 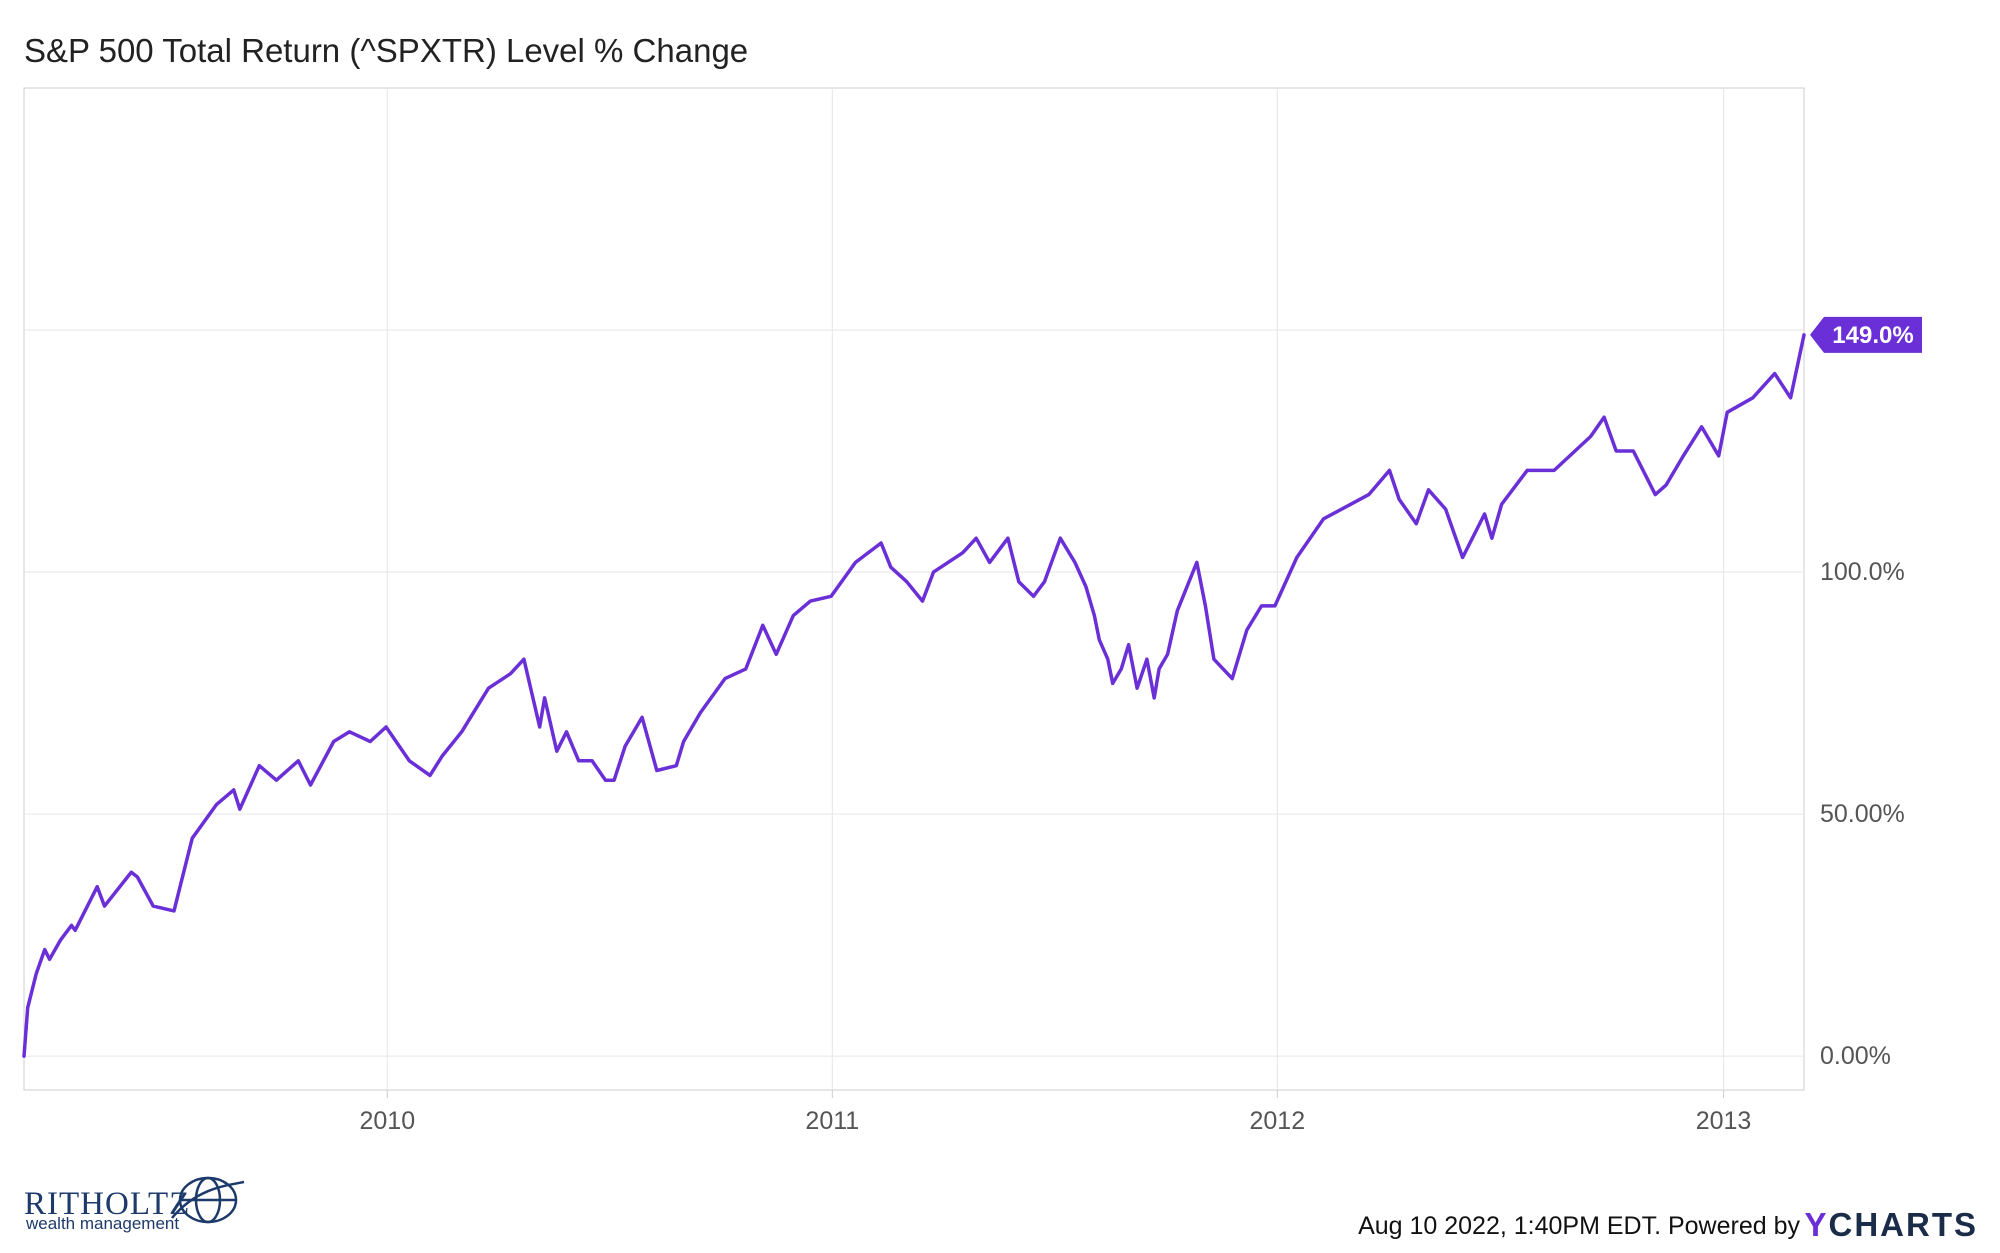 What do you see at coordinates (1278, 1121) in the screenshot?
I see `x-tick-label: 2012` at bounding box center [1278, 1121].